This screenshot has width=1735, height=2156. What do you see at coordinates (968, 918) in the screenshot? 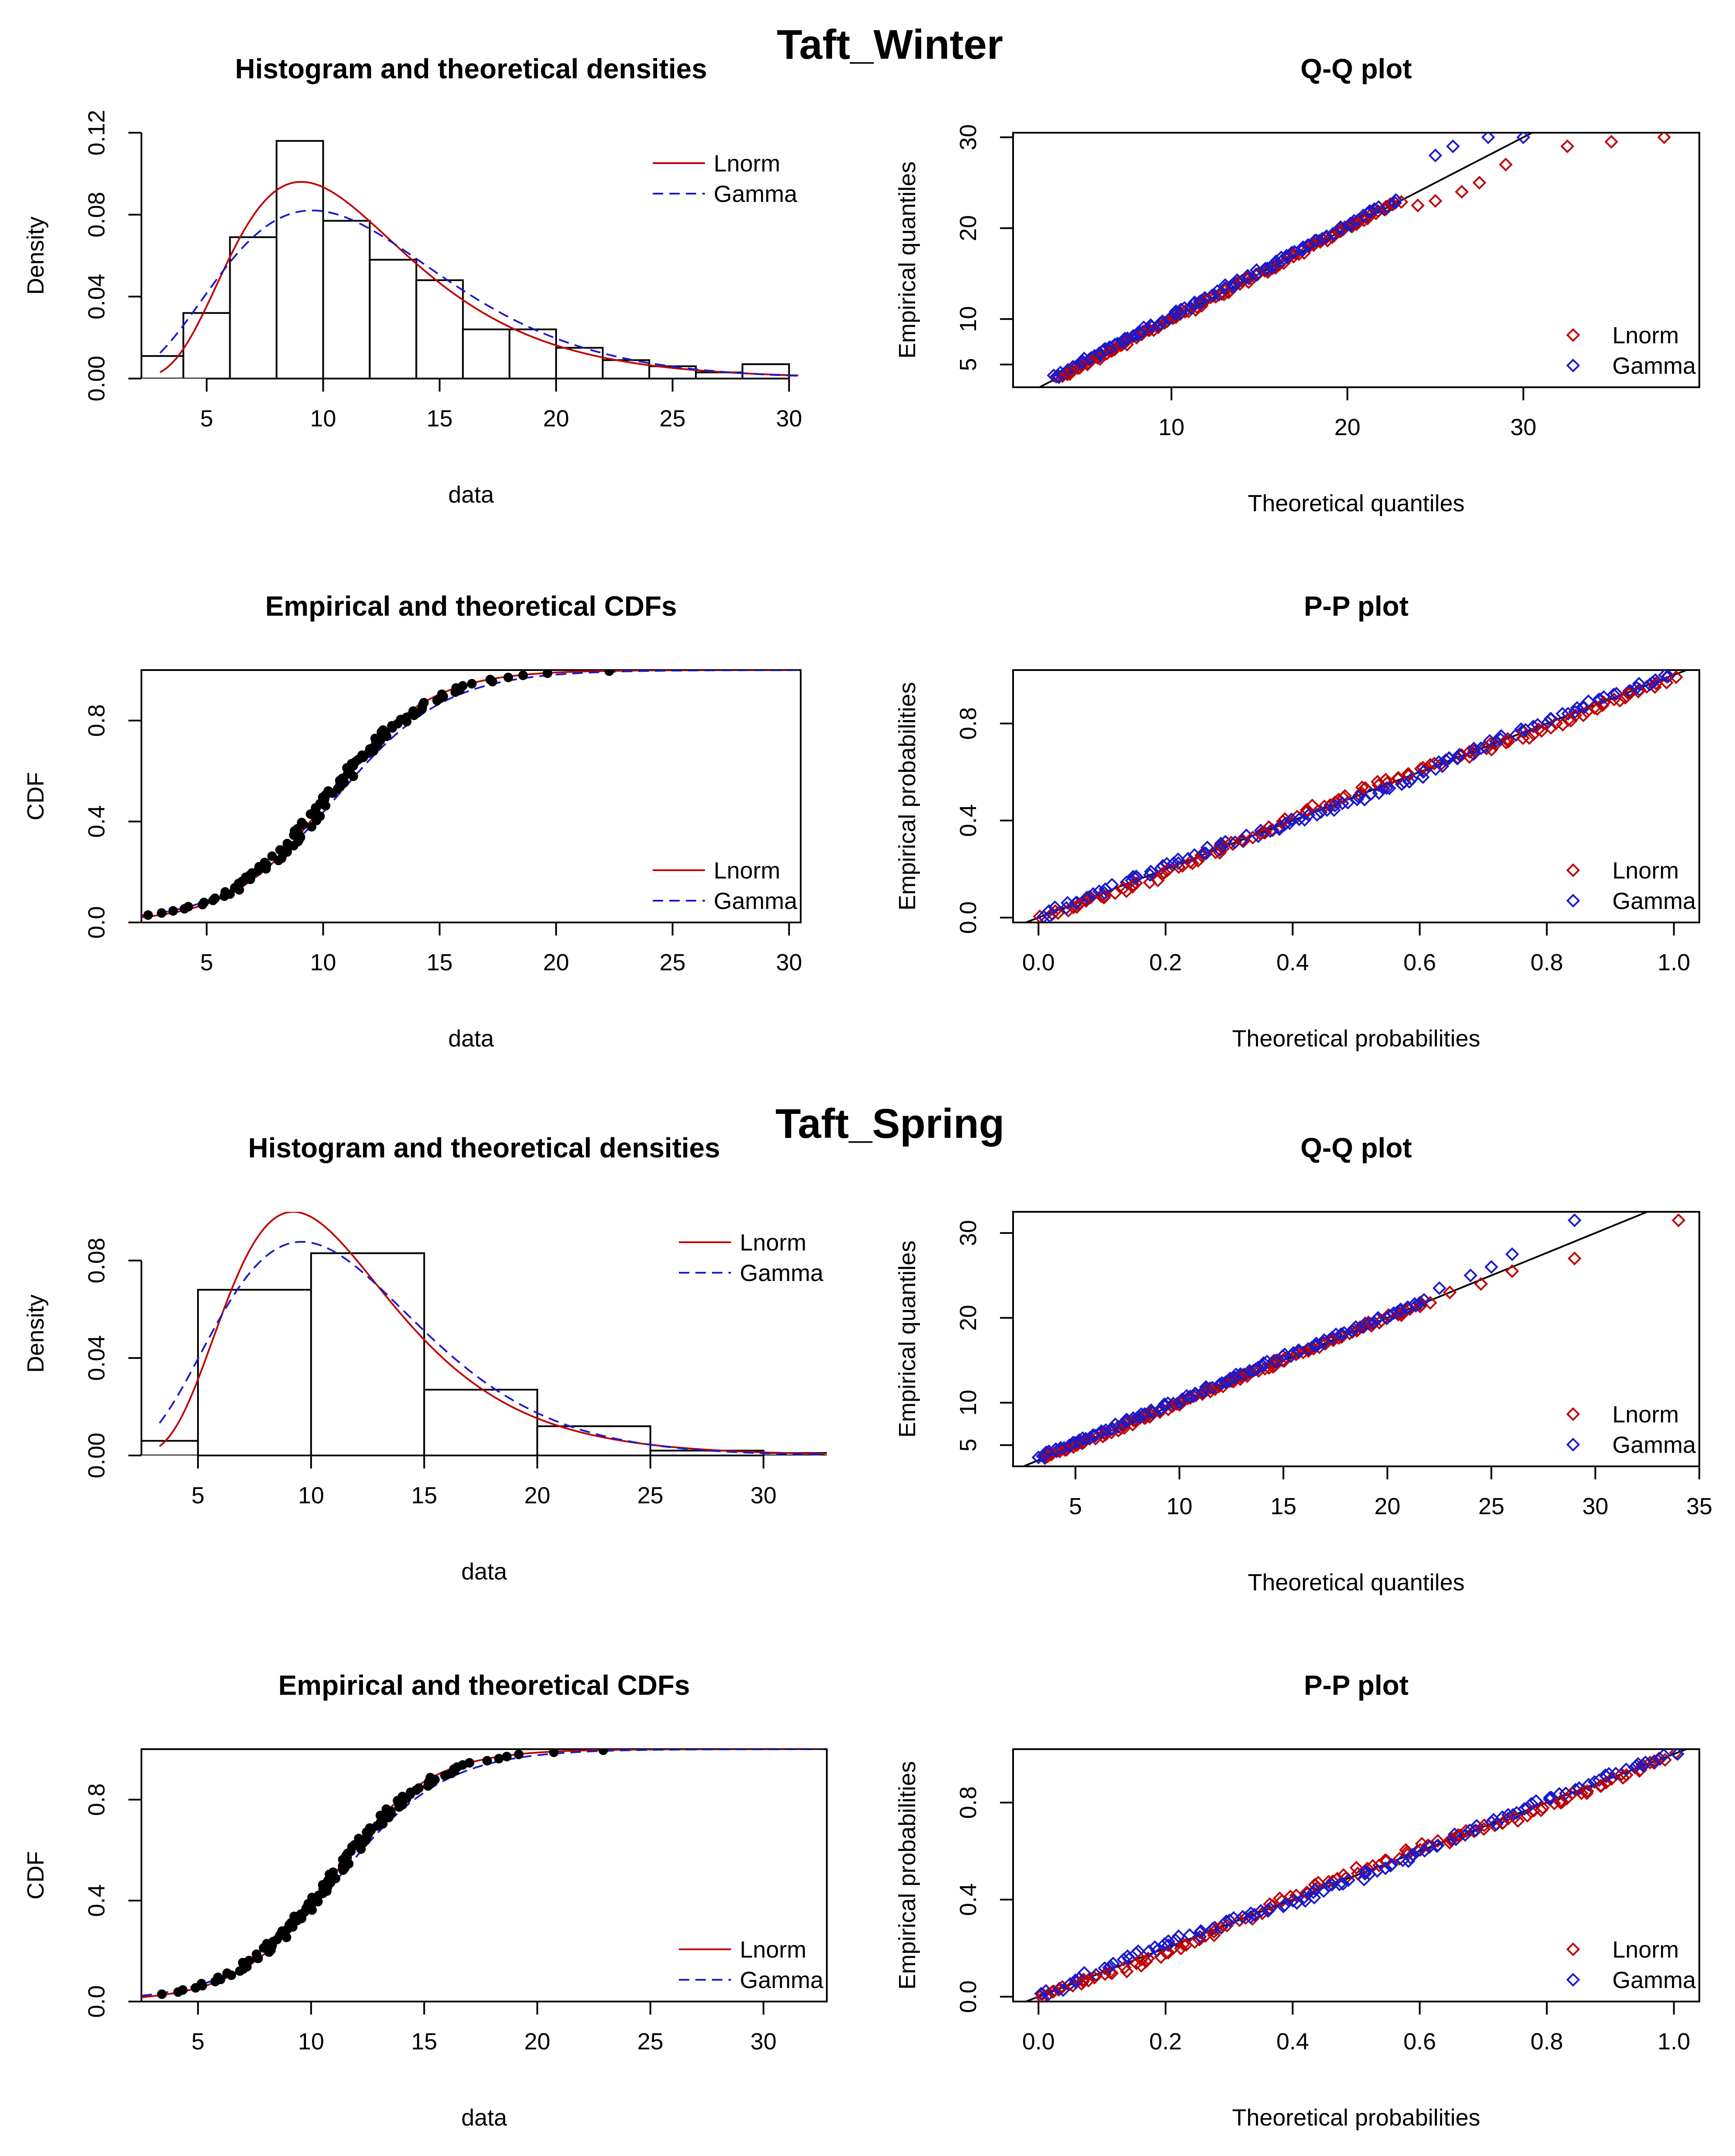
I see `winter-pp-ytick-label: 0.0` at bounding box center [968, 918].